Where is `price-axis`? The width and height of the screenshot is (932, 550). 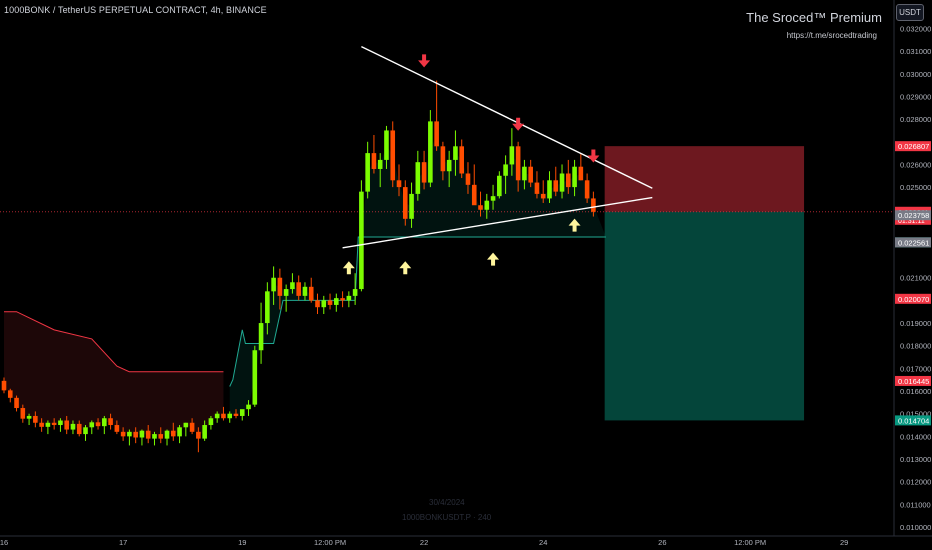 price-axis is located at coordinates (913, 275).